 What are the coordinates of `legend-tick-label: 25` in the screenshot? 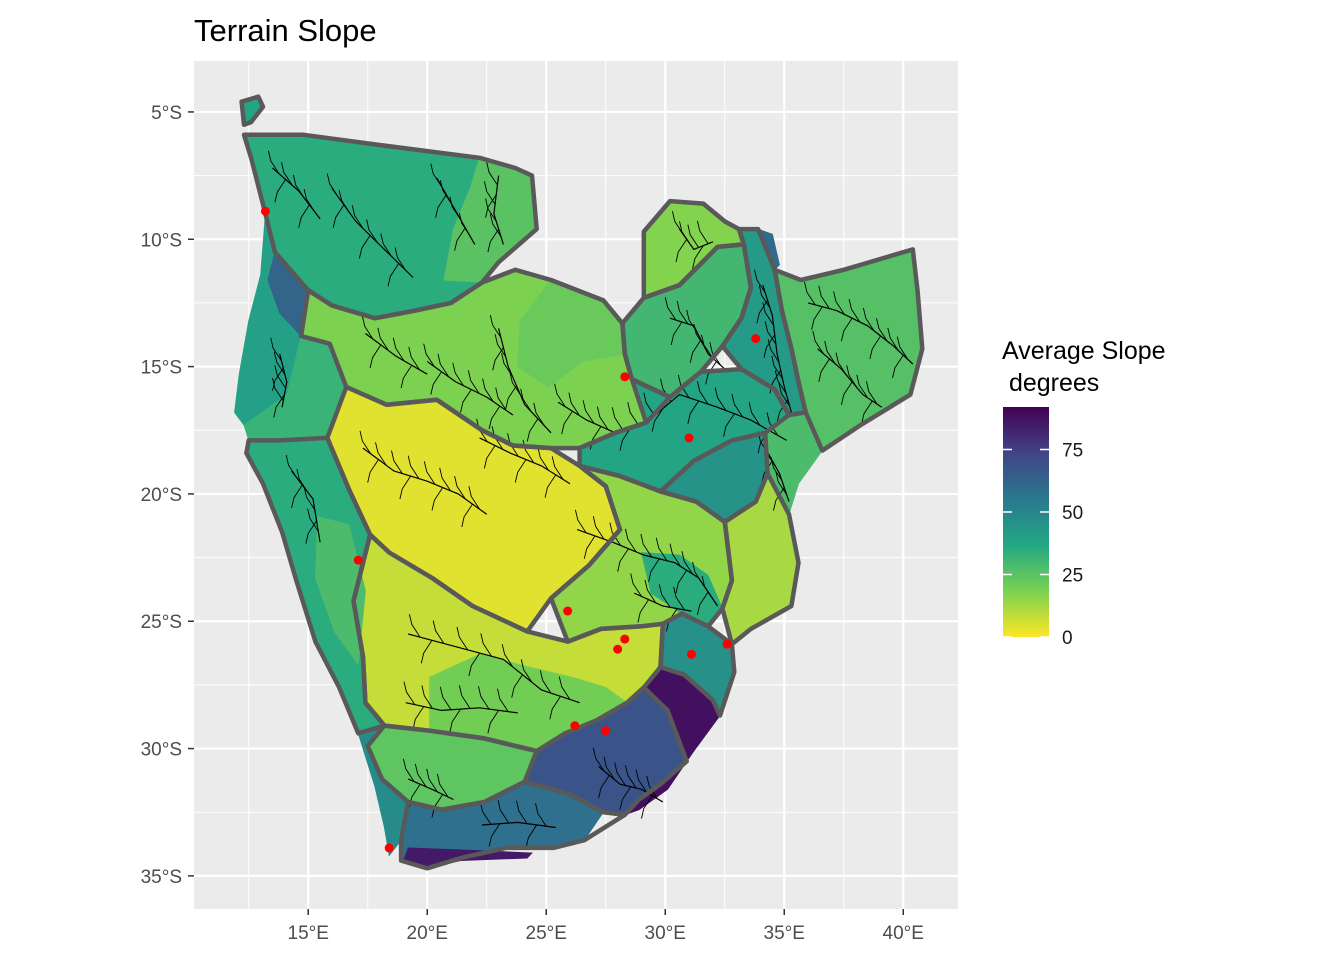 It's located at (1072, 576).